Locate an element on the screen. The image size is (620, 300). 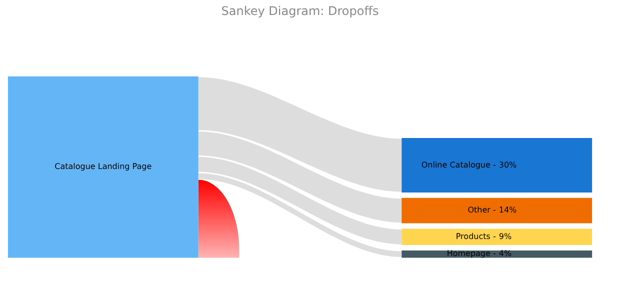
data-label: 30% is located at coordinates (508, 165).